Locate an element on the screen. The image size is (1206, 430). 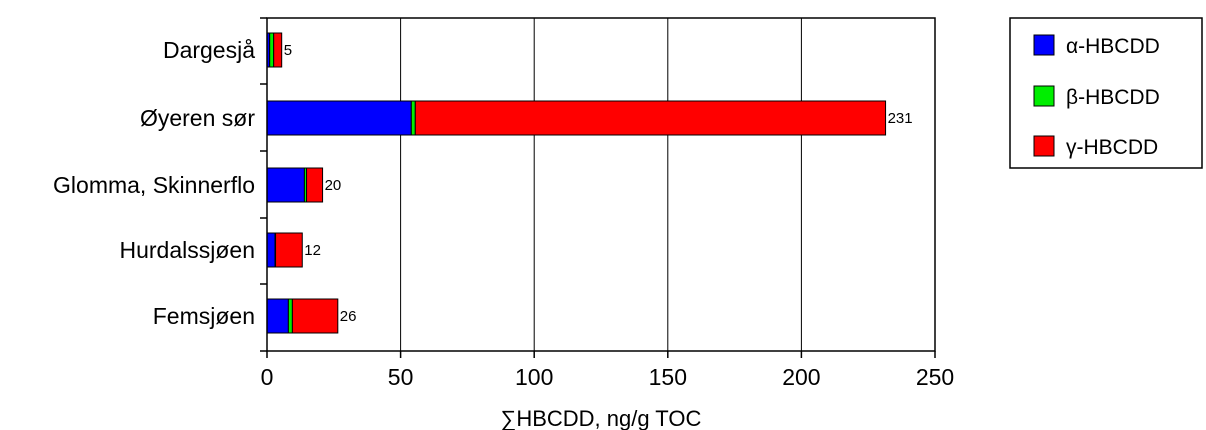
category-label: Femsjøen is located at coordinates (204, 316).